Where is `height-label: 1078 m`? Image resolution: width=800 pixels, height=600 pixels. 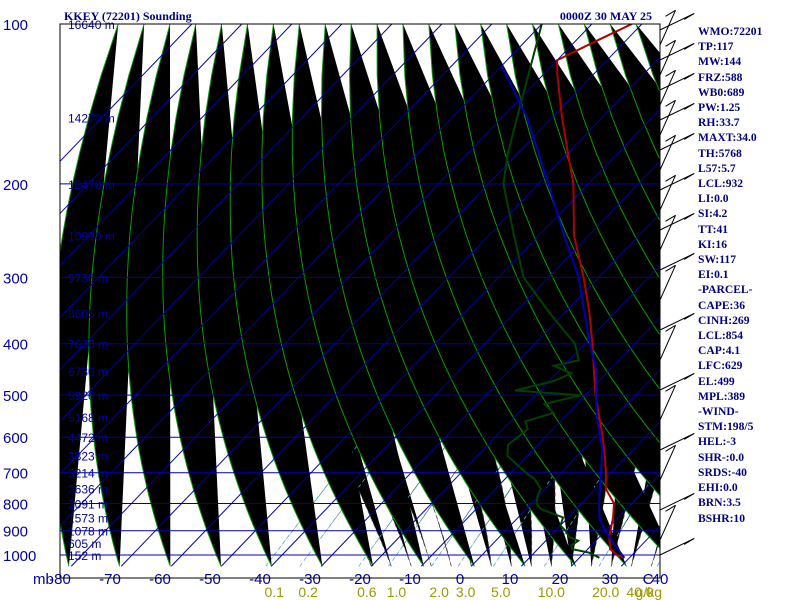
height-label: 1078 m is located at coordinates (88, 532).